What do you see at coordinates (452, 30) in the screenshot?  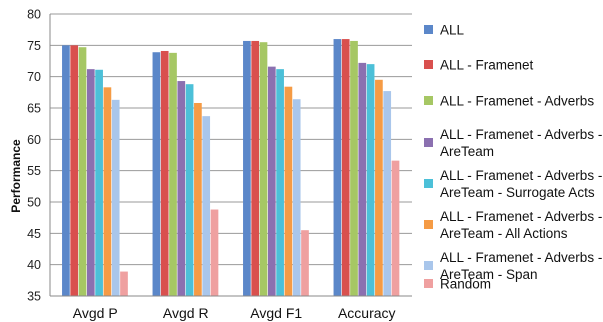 I see `legend-label: ALL` at bounding box center [452, 30].